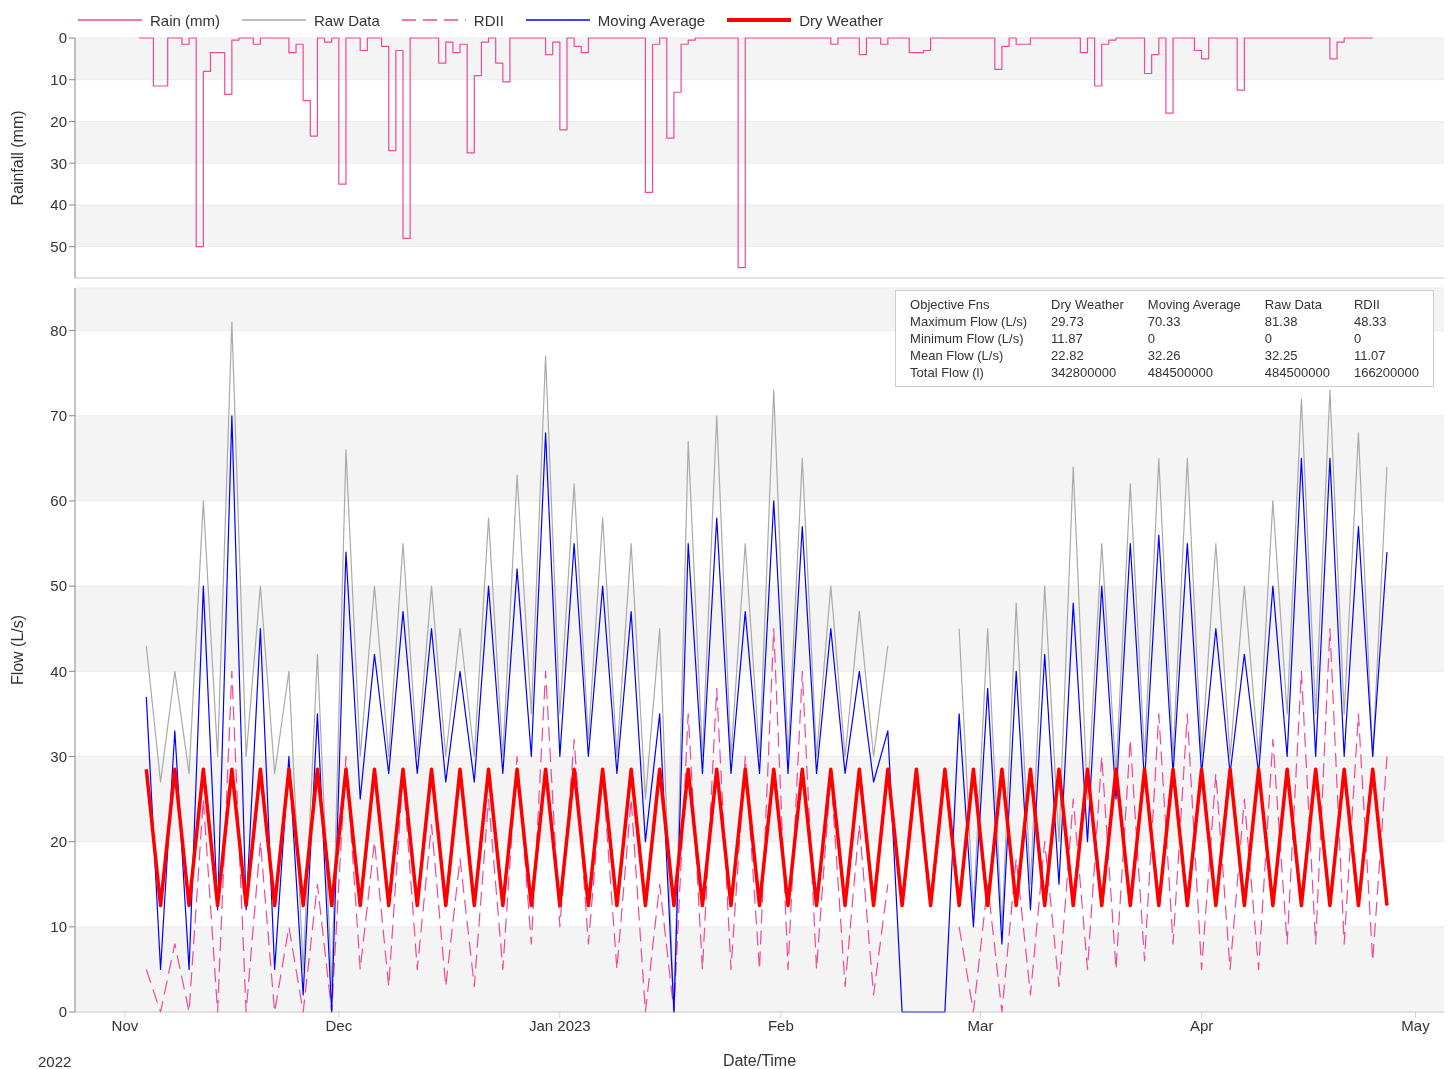 The height and width of the screenshot is (1069, 1454). Describe the element at coordinates (125, 1025) in the screenshot. I see `x-tick-label: Nov` at that location.